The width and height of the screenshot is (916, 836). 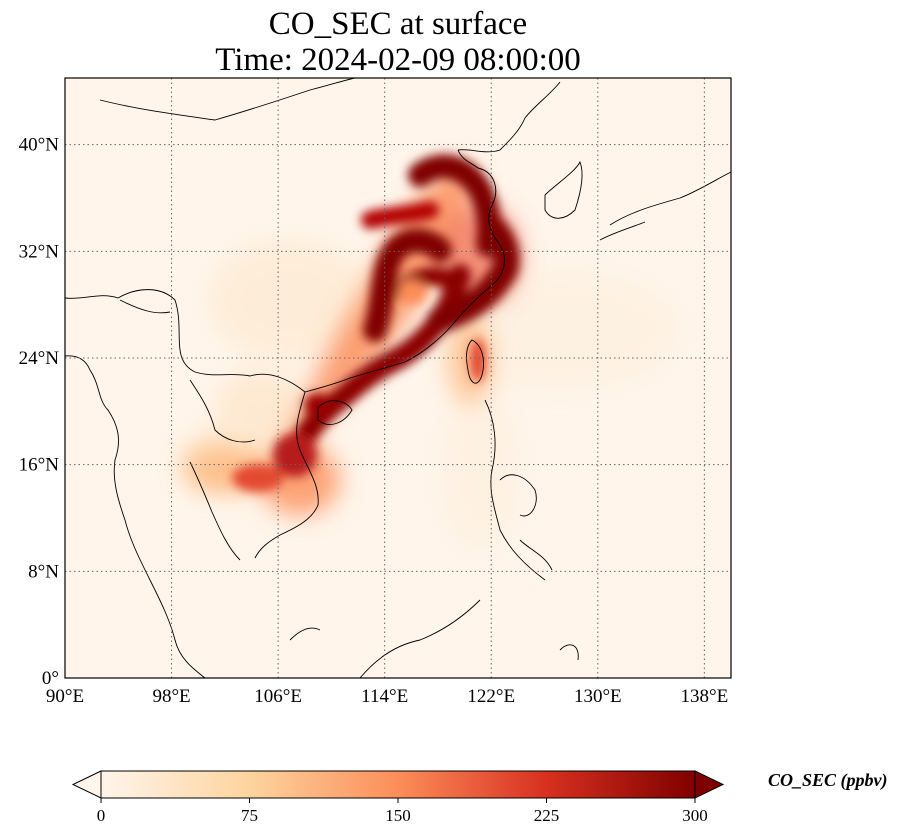 What do you see at coordinates (491, 696) in the screenshot?
I see `x-tick-label: 122°E` at bounding box center [491, 696].